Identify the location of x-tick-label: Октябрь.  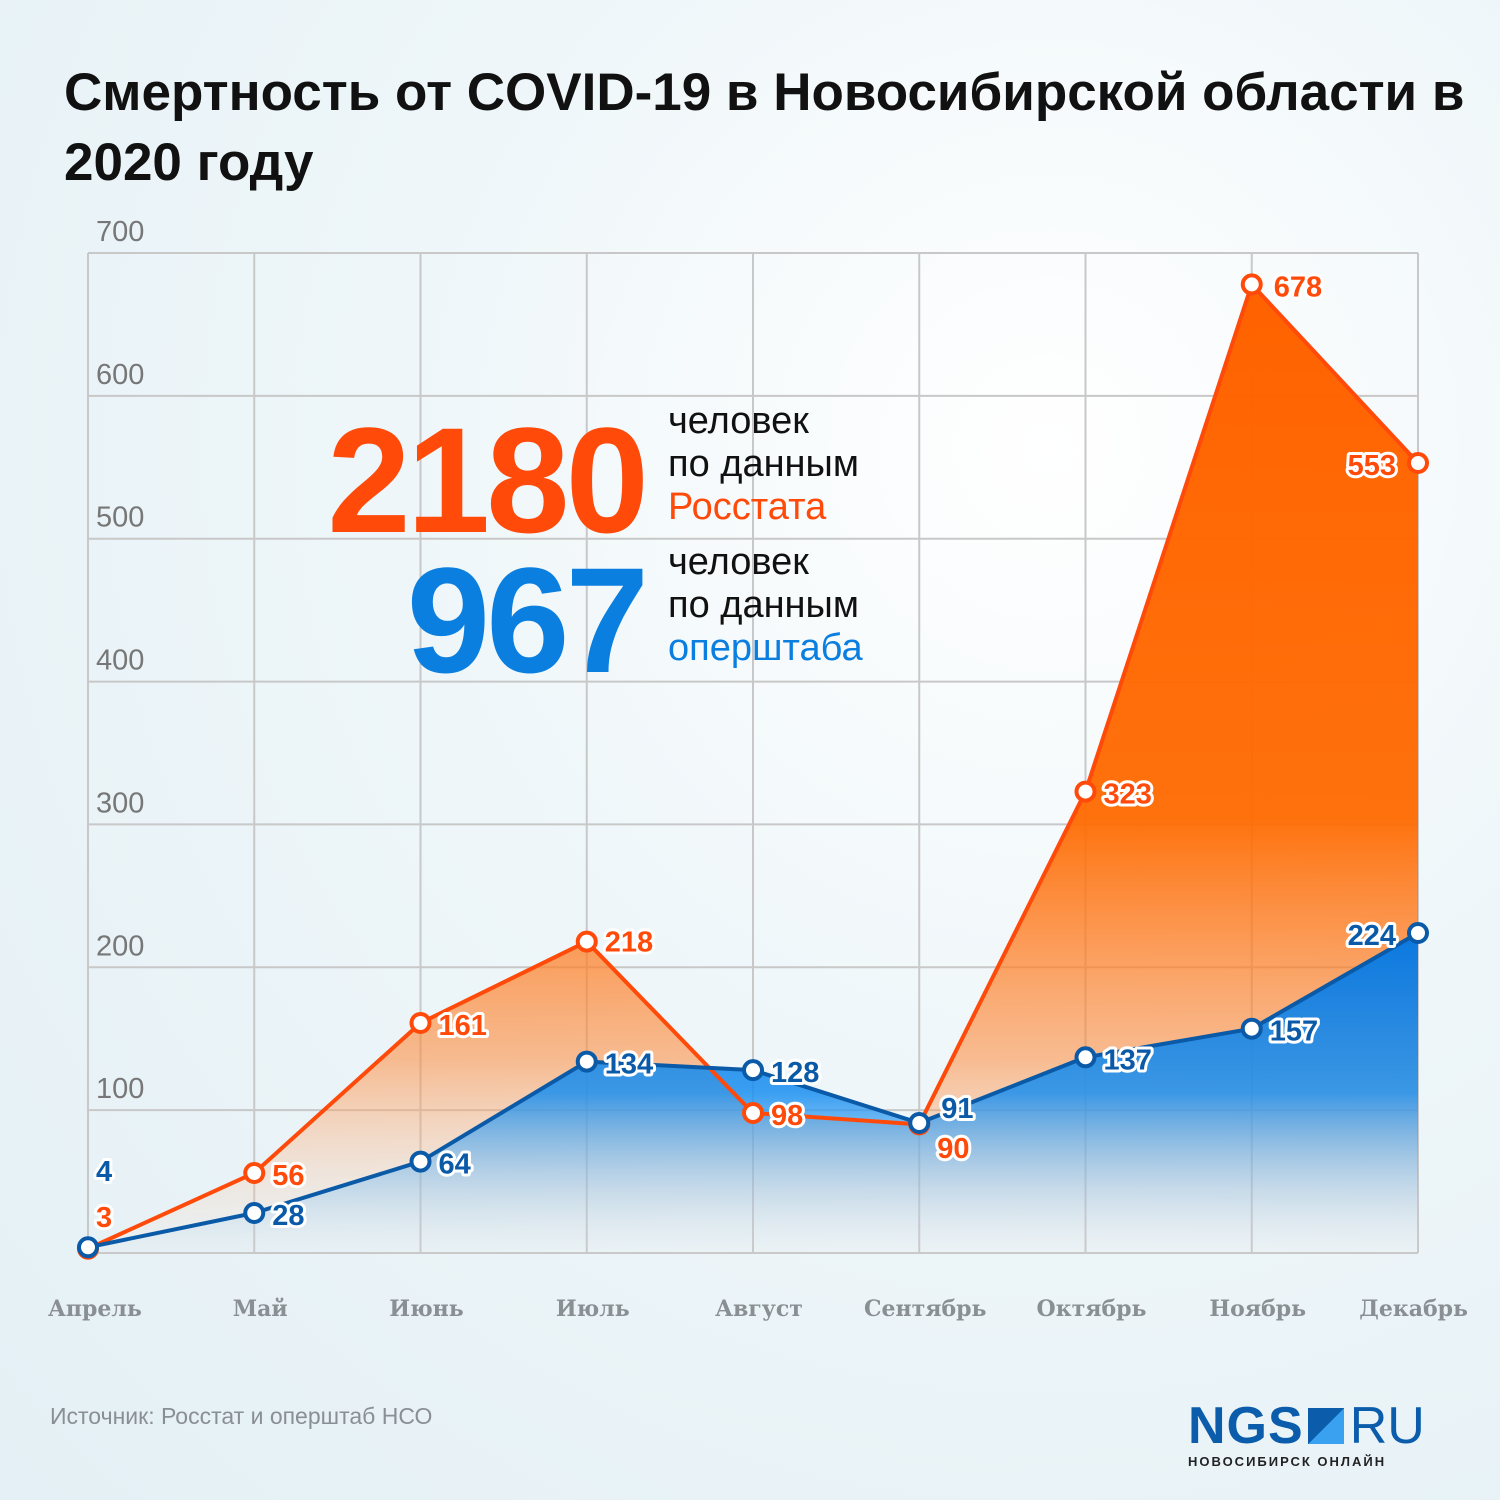
(1092, 1309).